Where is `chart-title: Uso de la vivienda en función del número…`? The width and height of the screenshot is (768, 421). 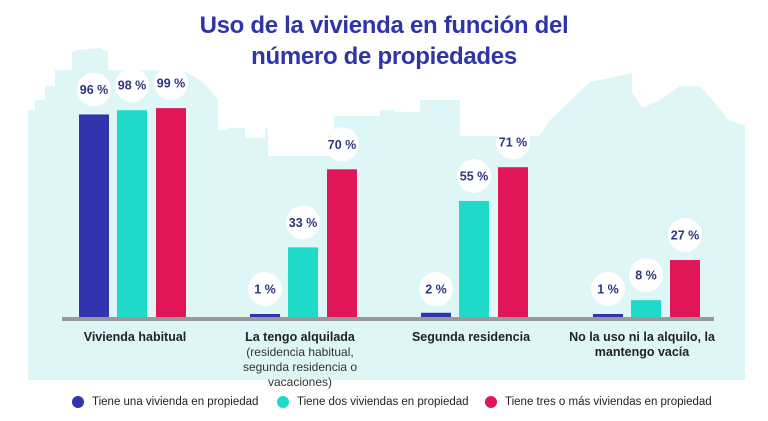
chart-title: Uso de la vivienda en función del número… is located at coordinates (384, 41).